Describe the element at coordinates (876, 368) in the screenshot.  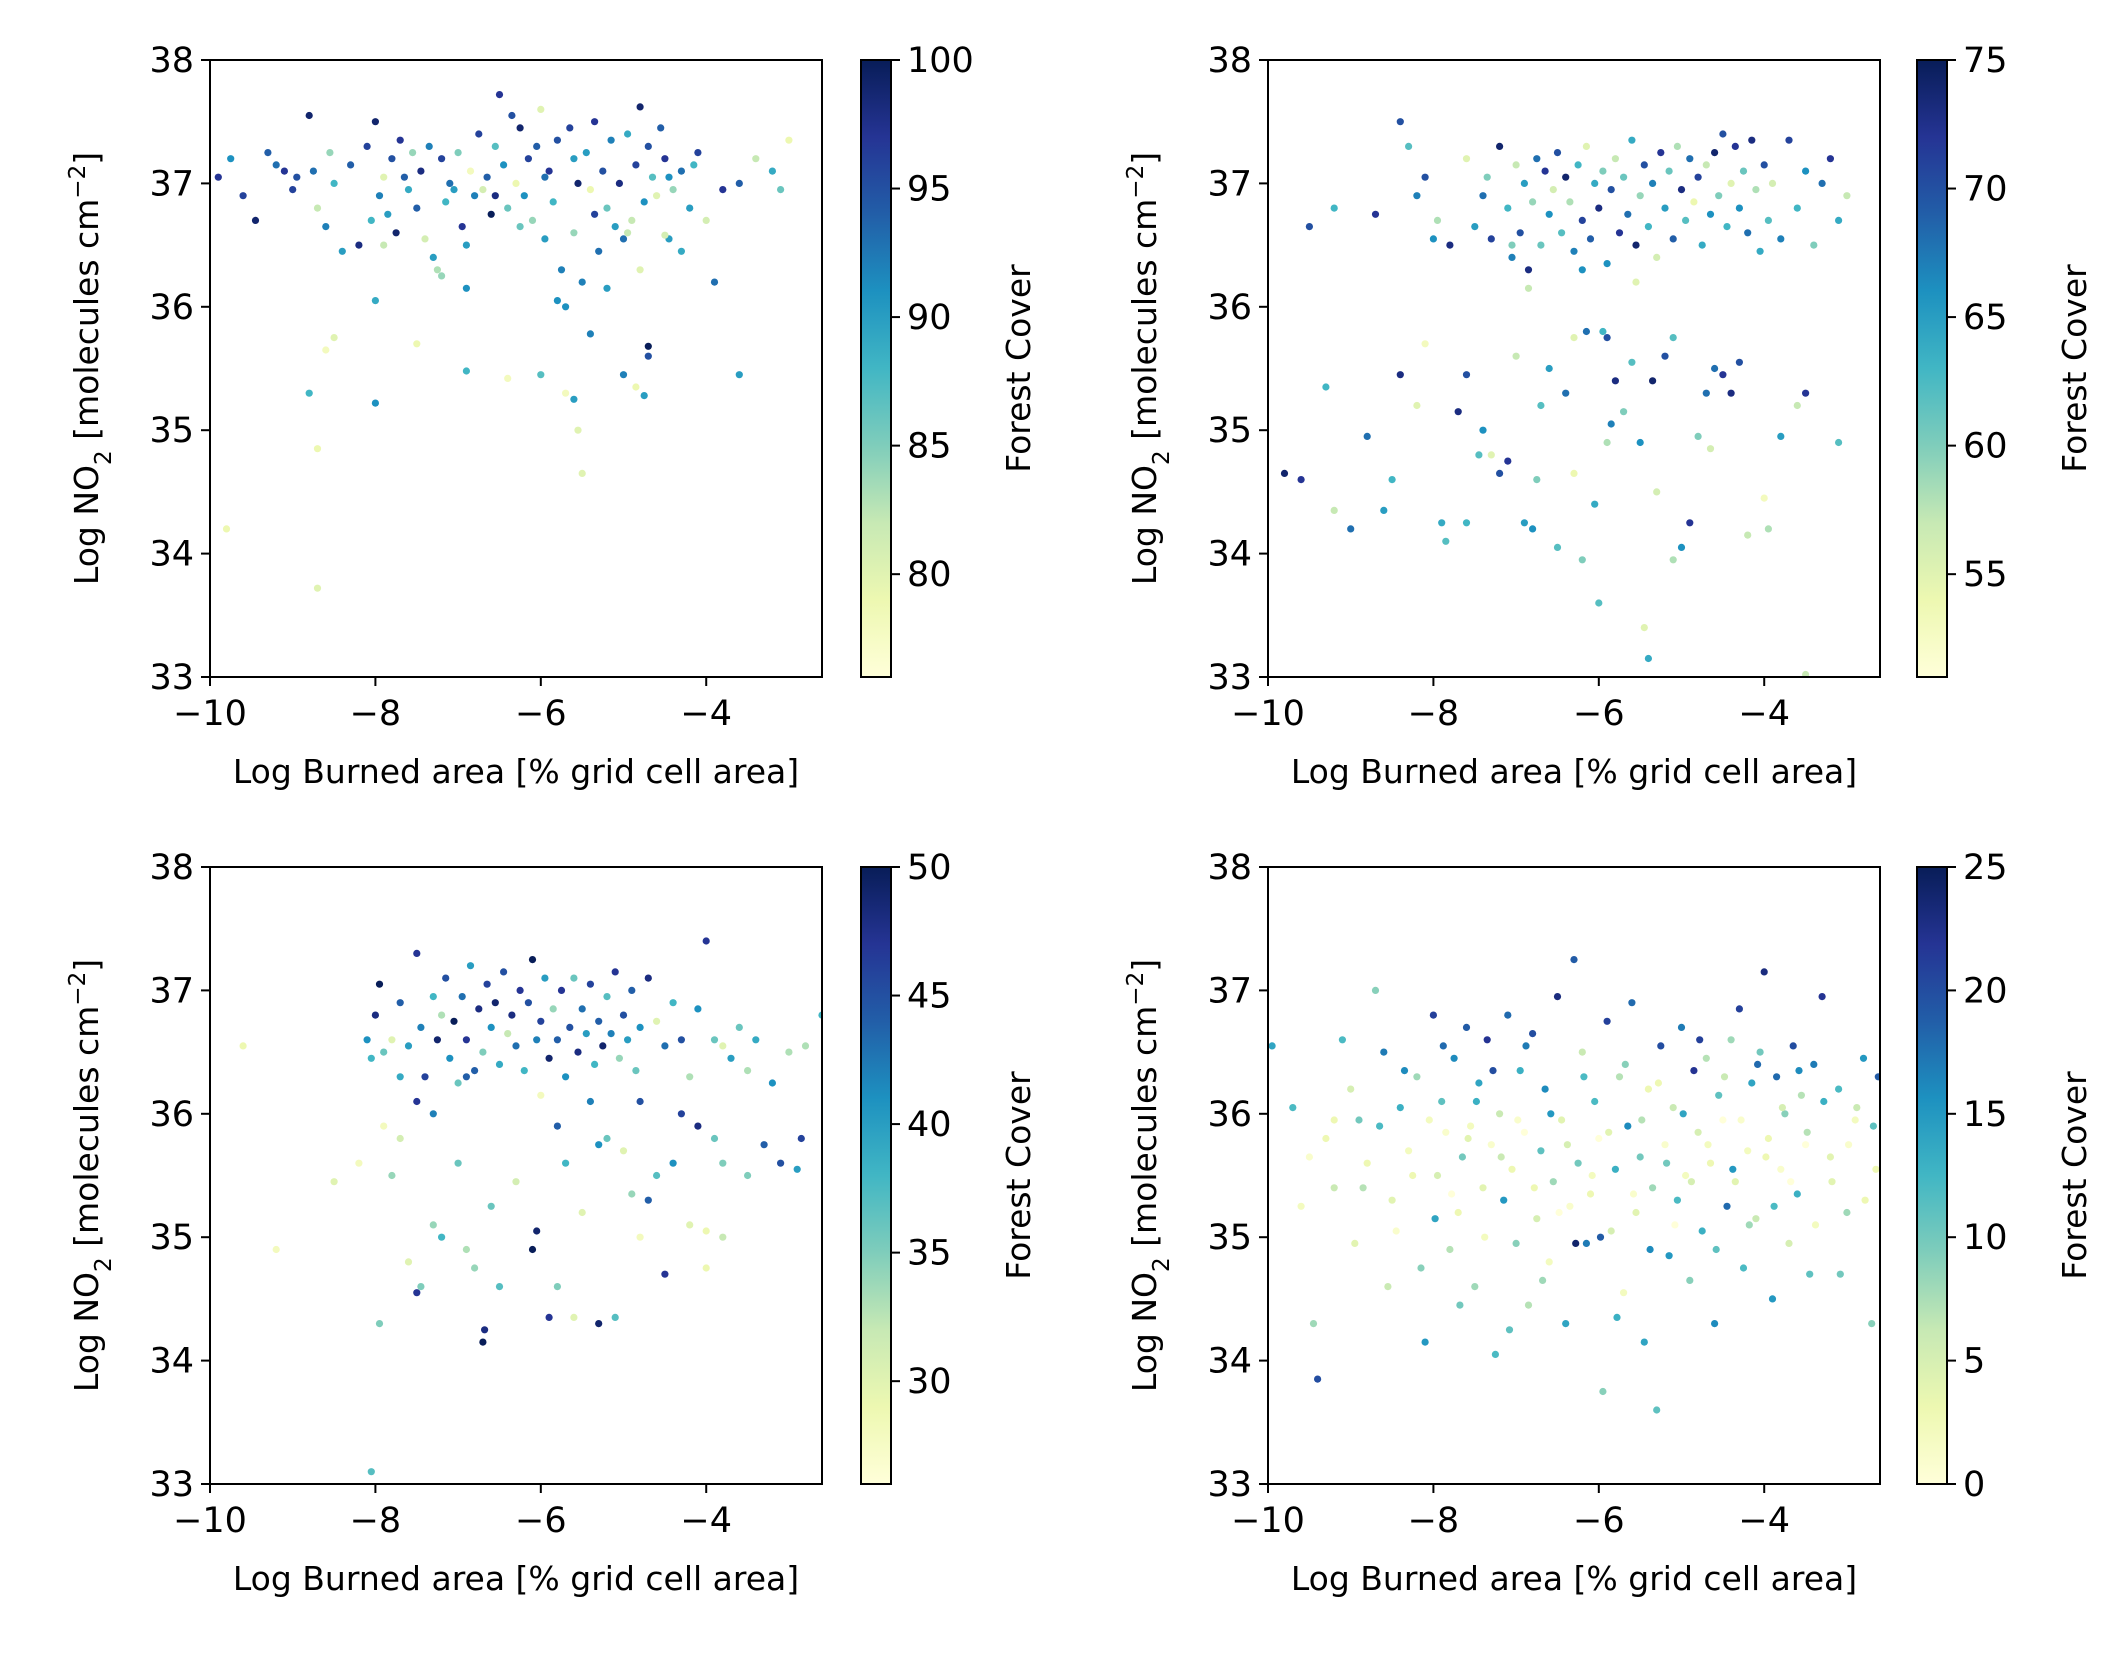
I see `colorbar-gradient` at that location.